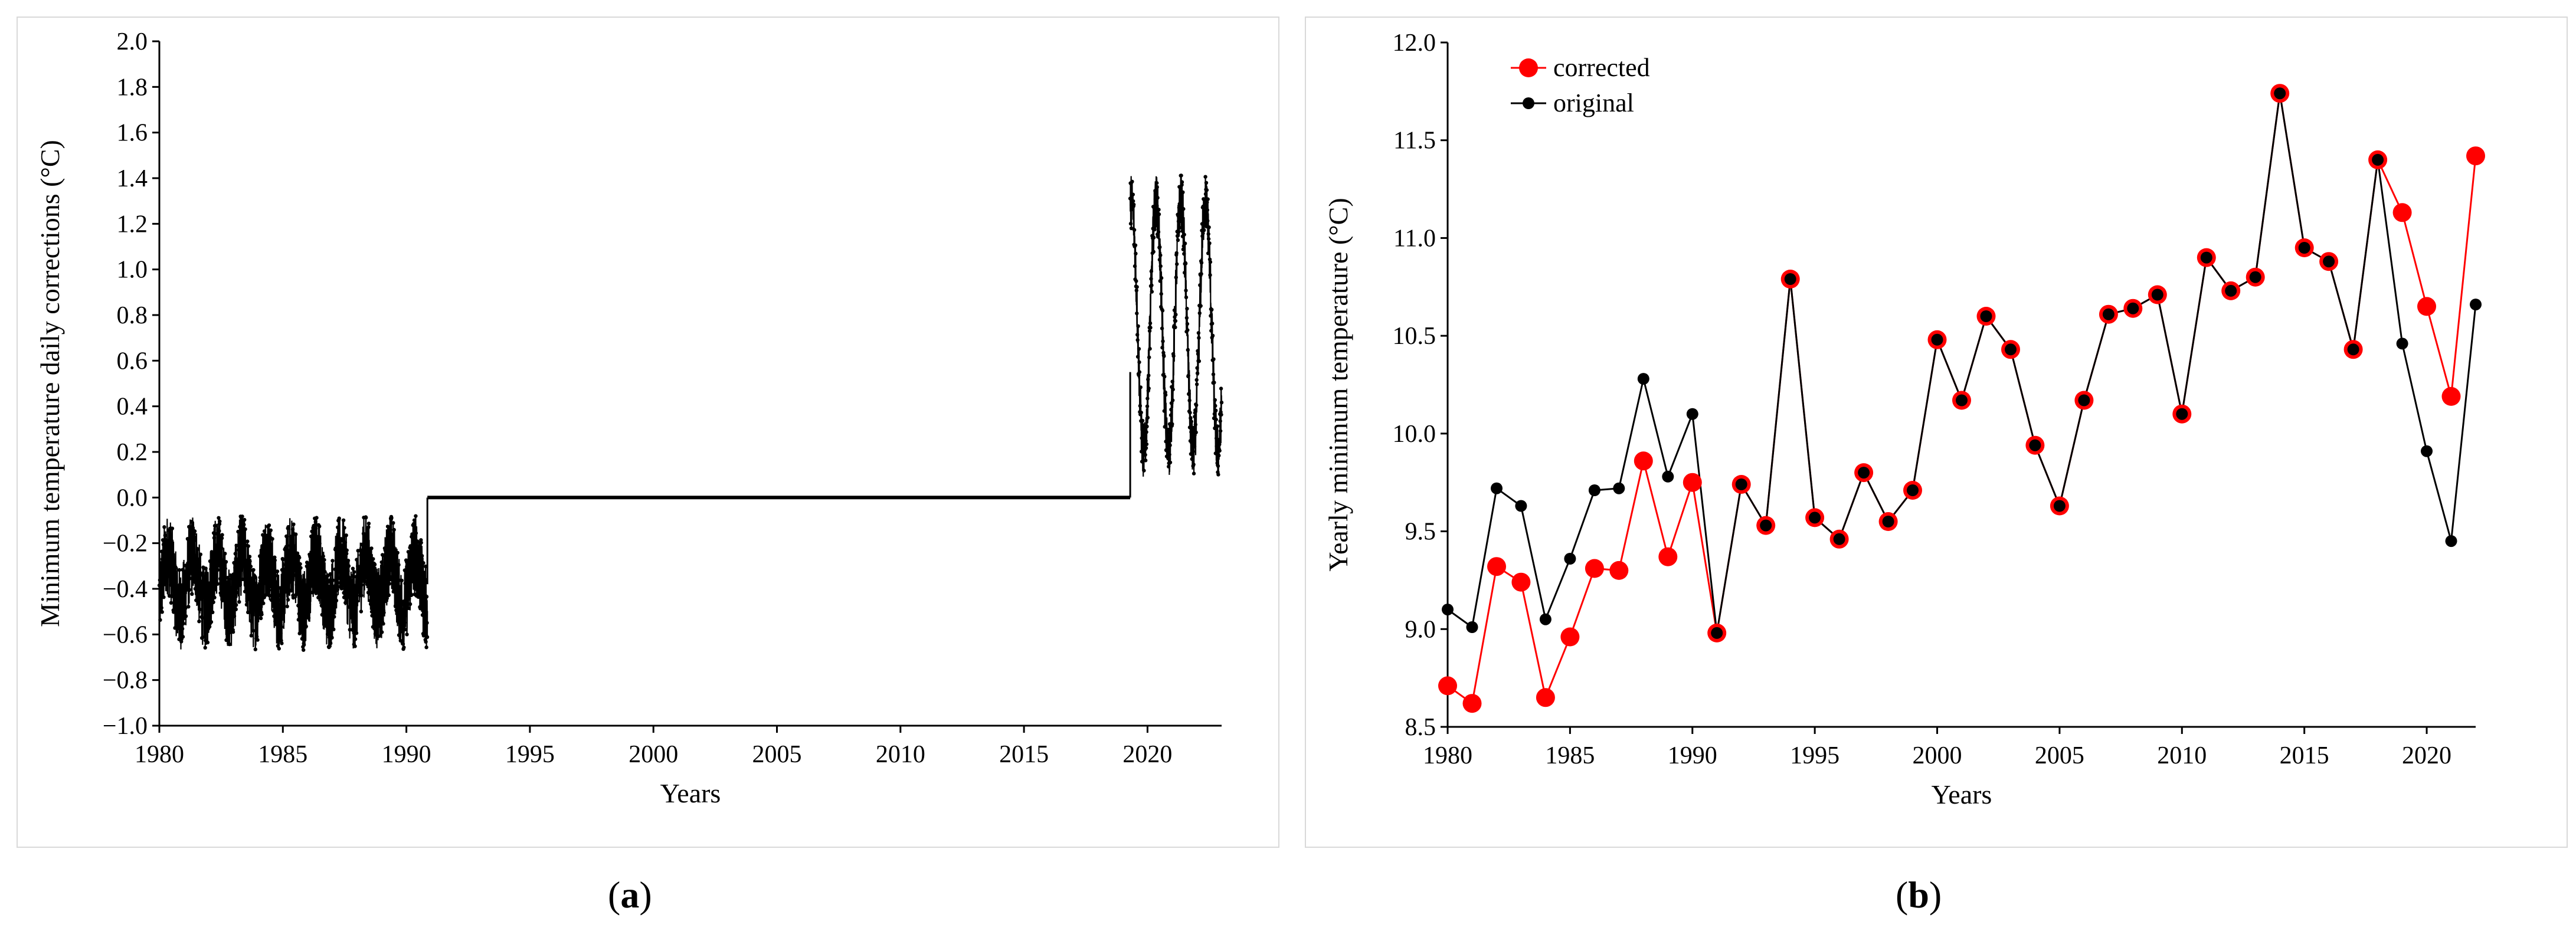  What do you see at coordinates (133, 224) in the screenshot?
I see `y-tick-label: 1.2` at bounding box center [133, 224].